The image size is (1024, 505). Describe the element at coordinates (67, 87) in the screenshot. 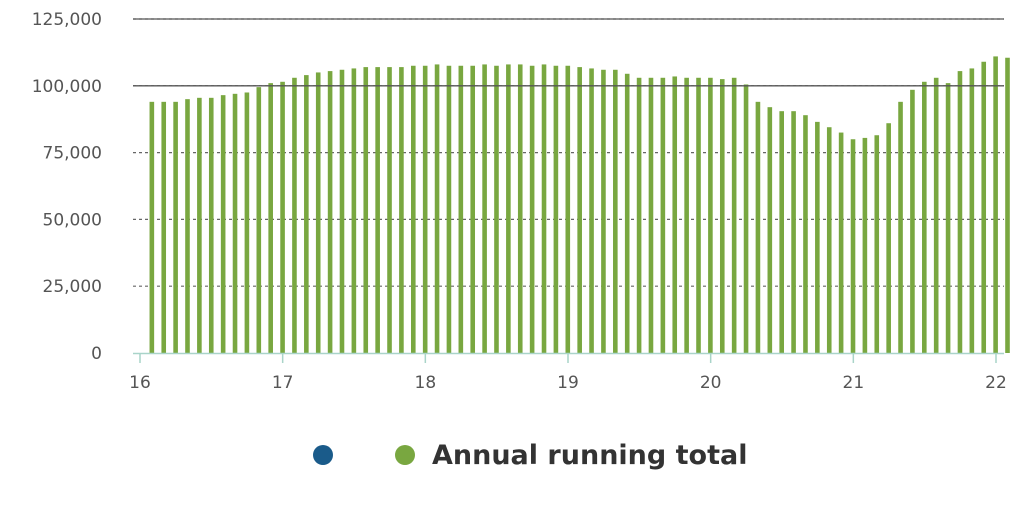

I see `y-tick-label: 100,000` at that location.